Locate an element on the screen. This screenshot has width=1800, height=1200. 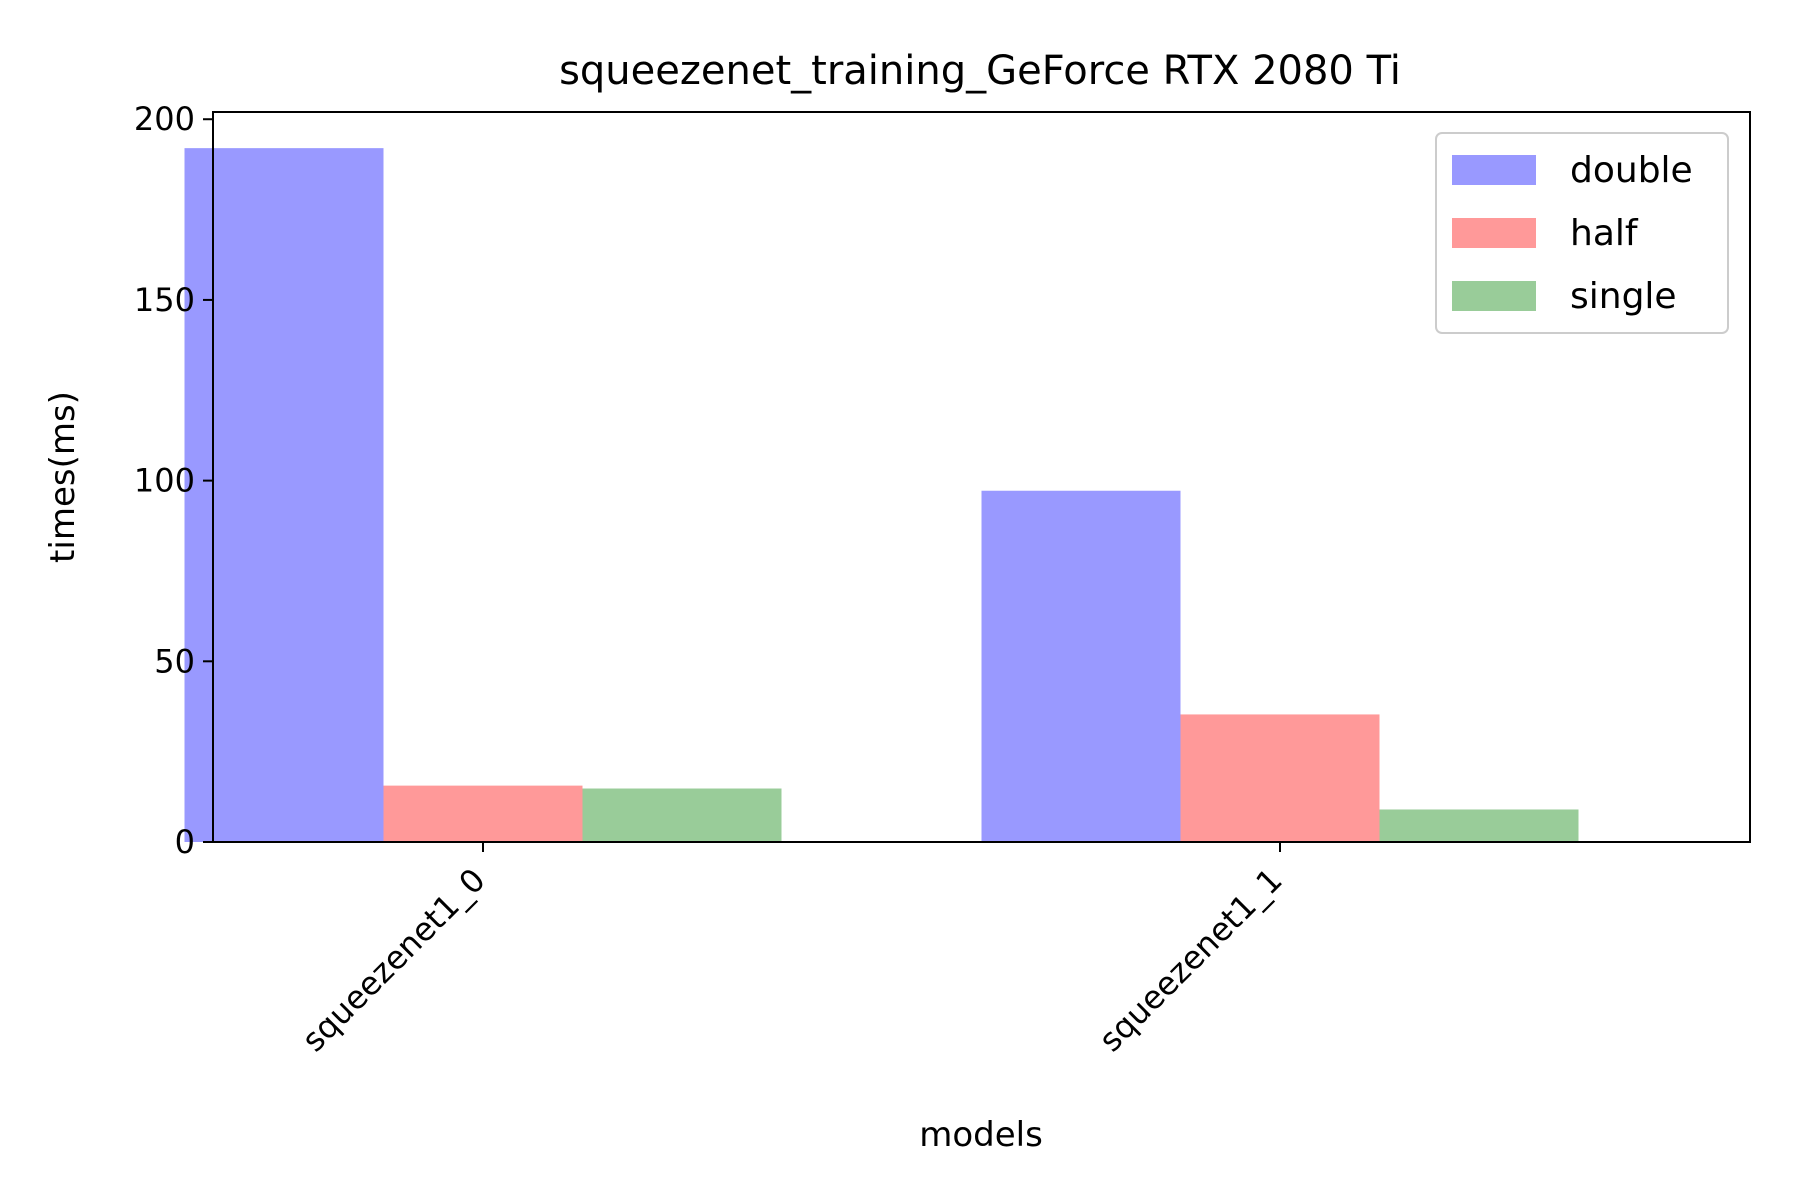
legend: double half single is located at coordinates (1582, 233).